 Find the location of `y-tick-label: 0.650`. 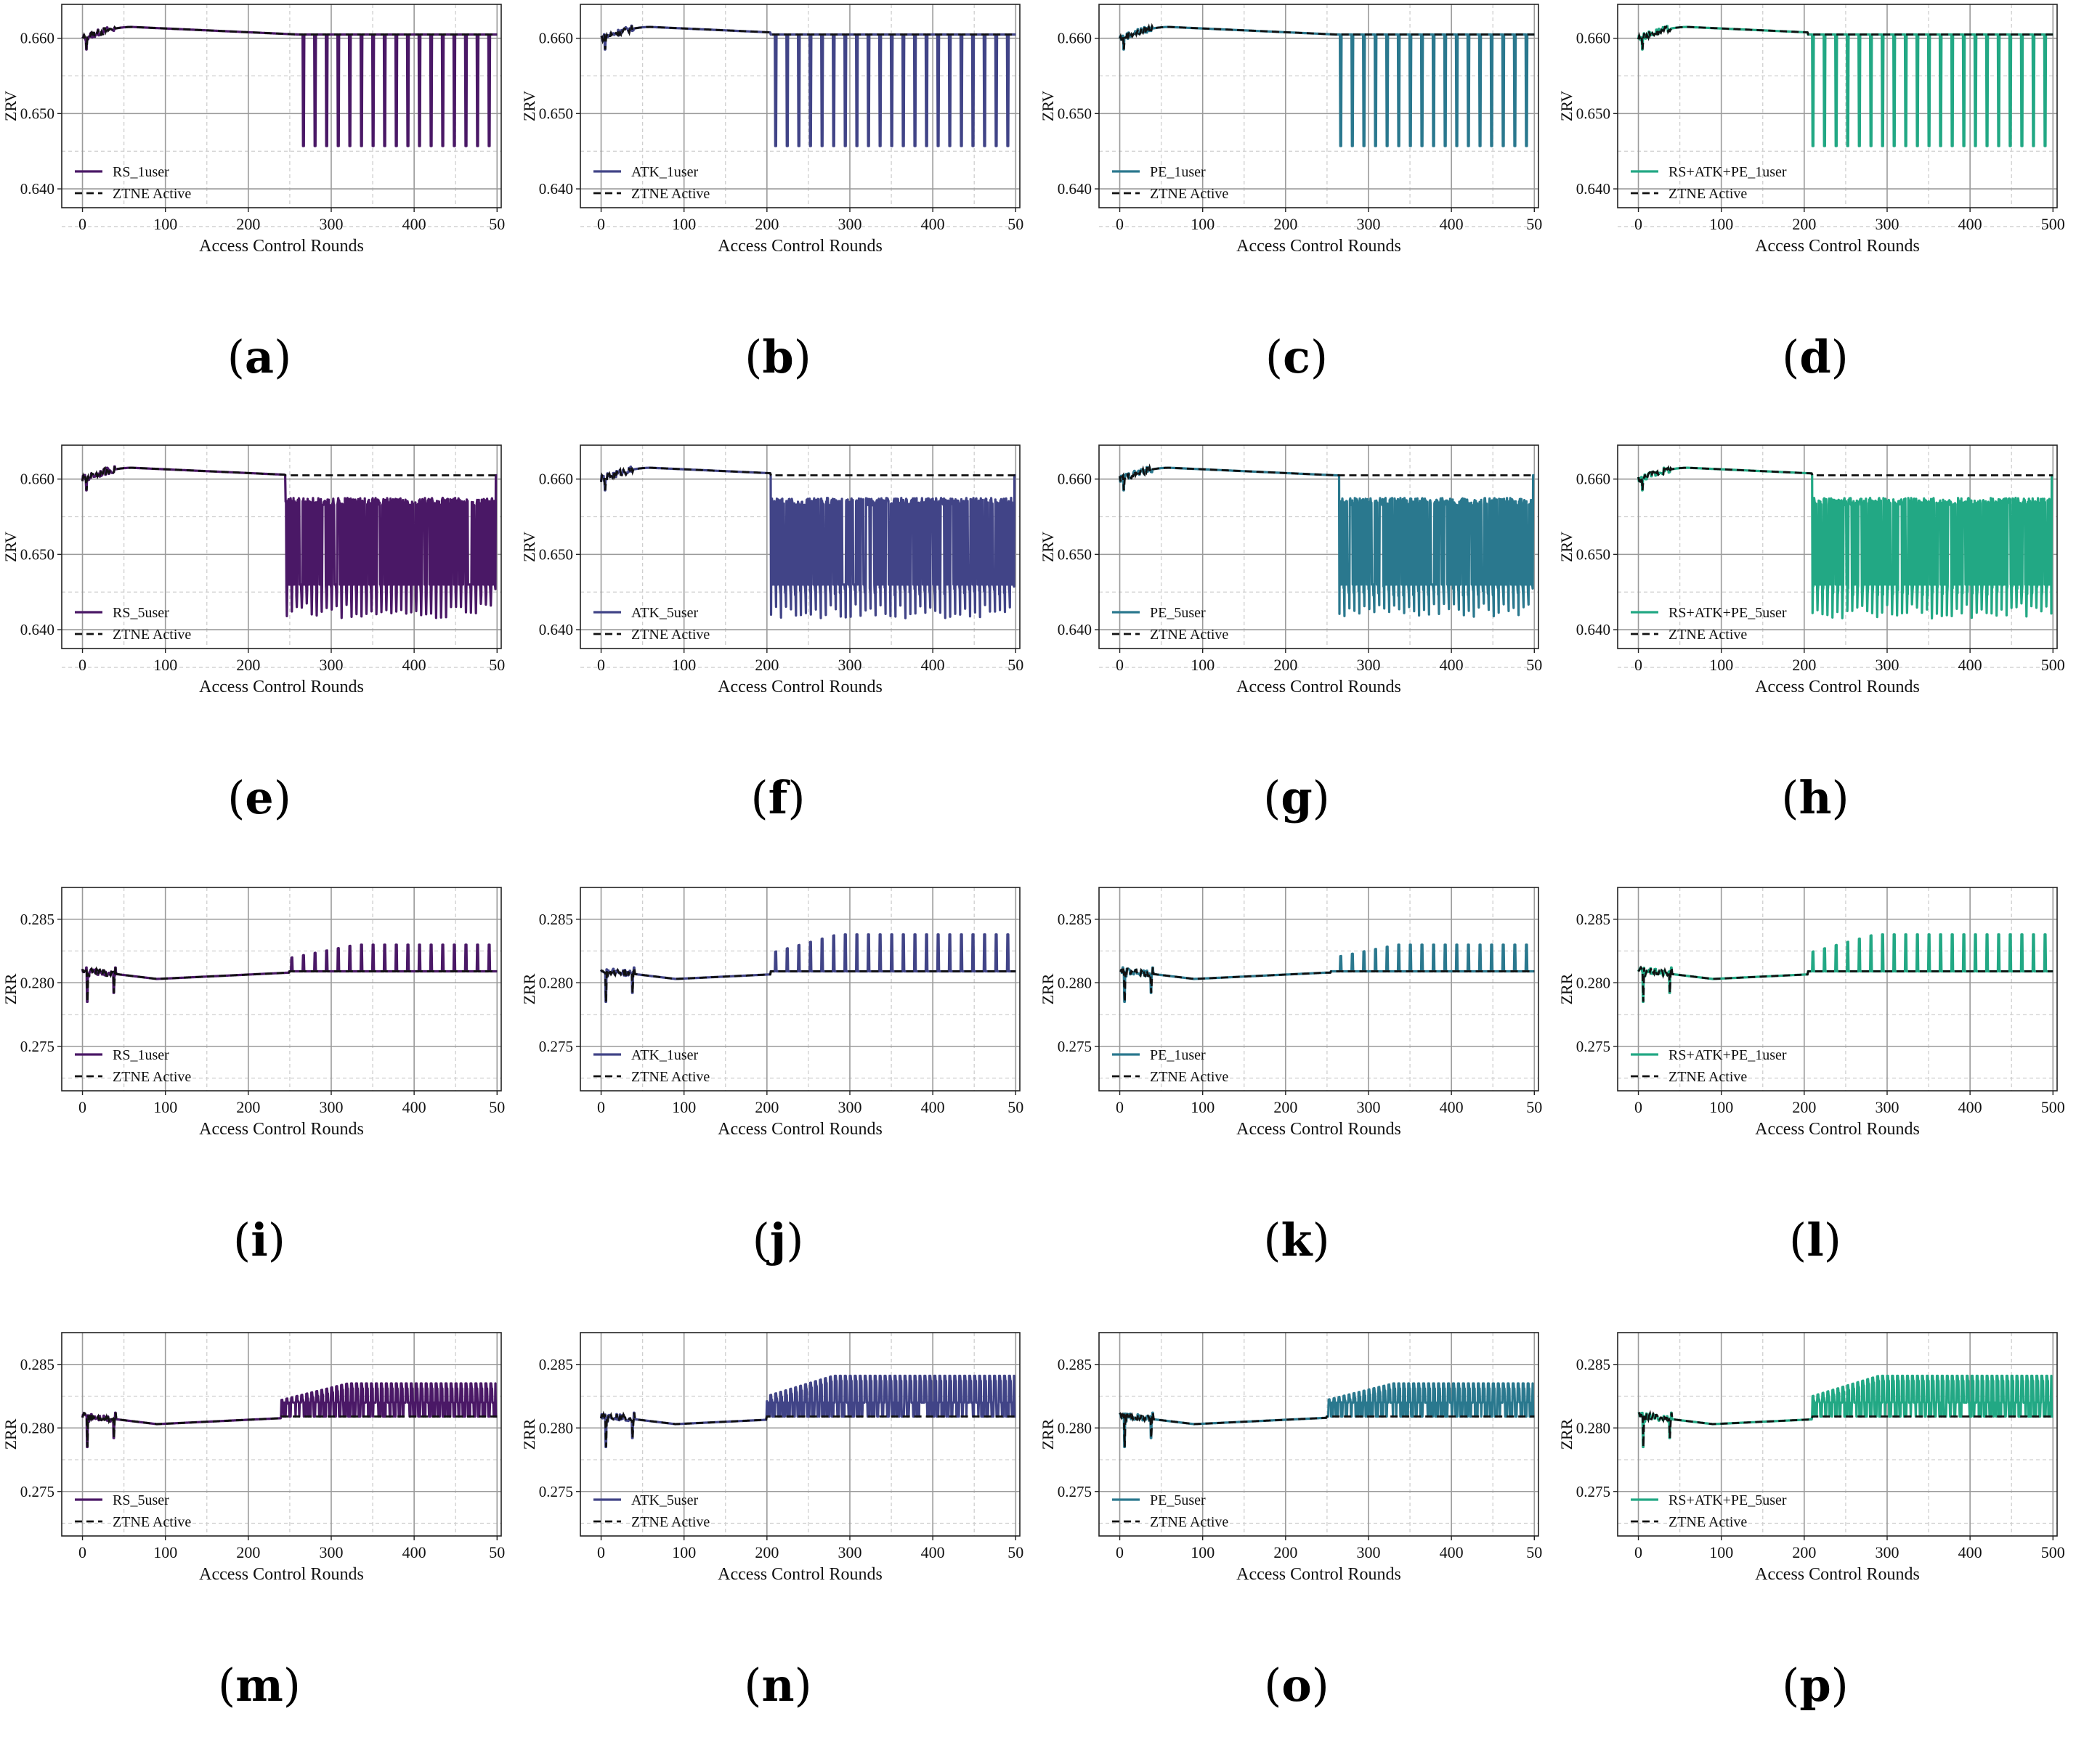

y-tick-label: 0.650 is located at coordinates (37, 113).